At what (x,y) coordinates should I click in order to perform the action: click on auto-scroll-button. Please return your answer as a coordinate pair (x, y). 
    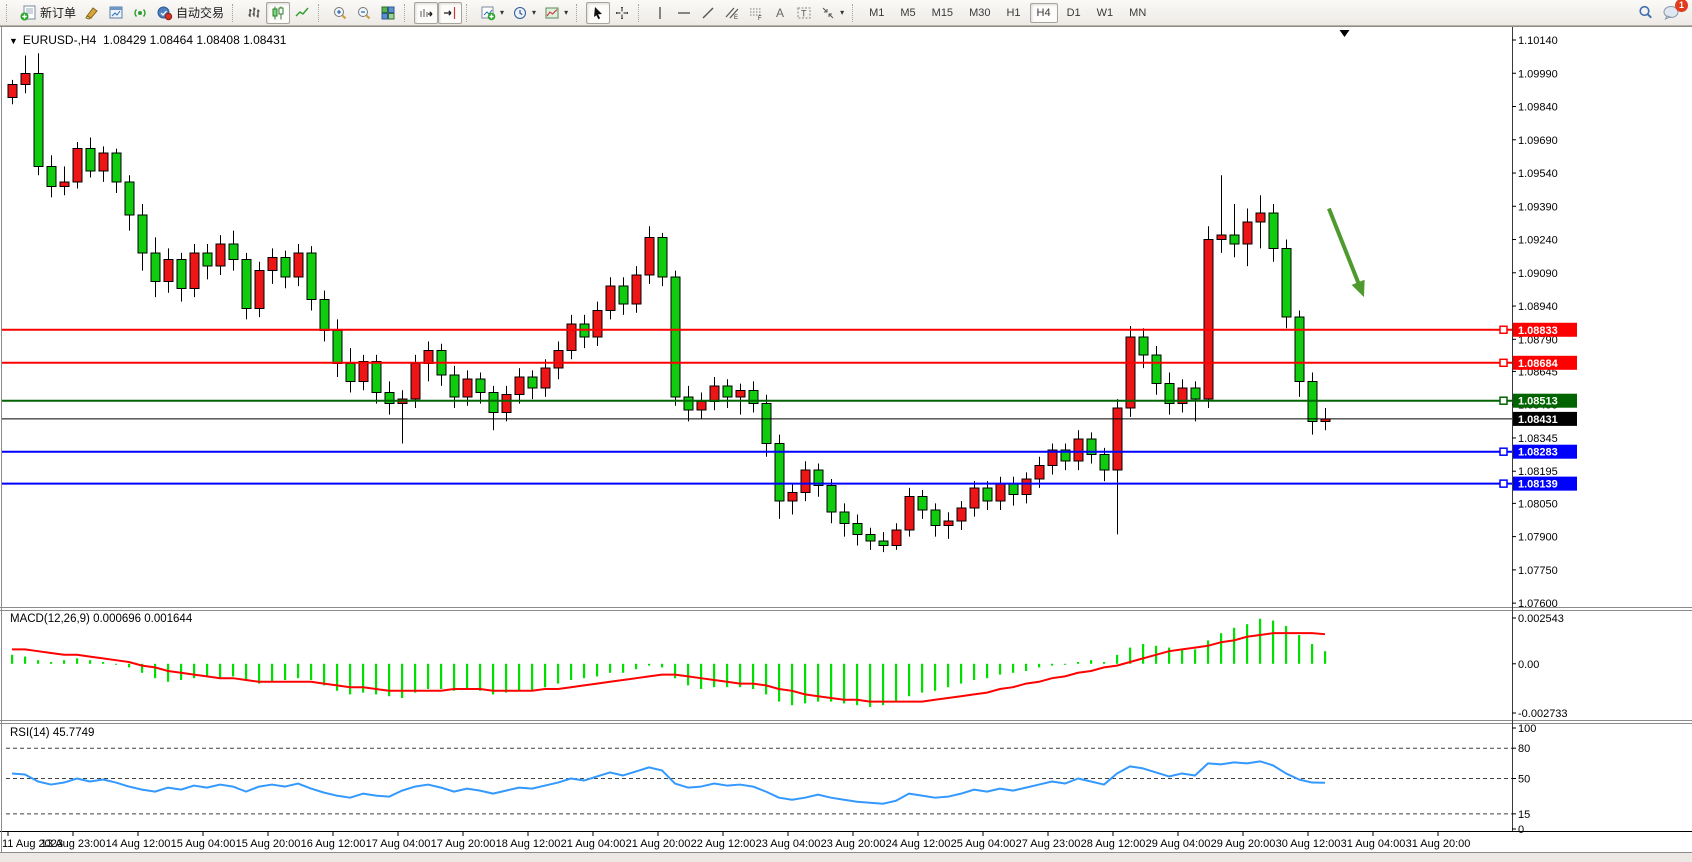
    Looking at the image, I should click on (426, 12).